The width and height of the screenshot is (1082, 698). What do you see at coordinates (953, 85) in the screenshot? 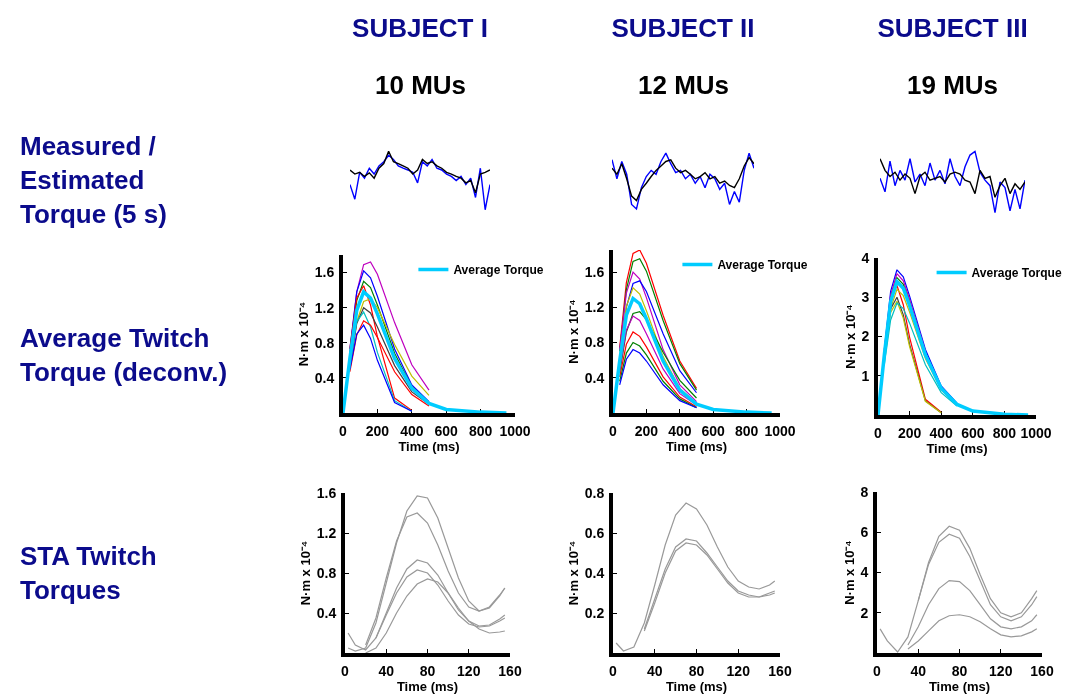
I see `chart-subtitle: 19 MUs` at bounding box center [953, 85].